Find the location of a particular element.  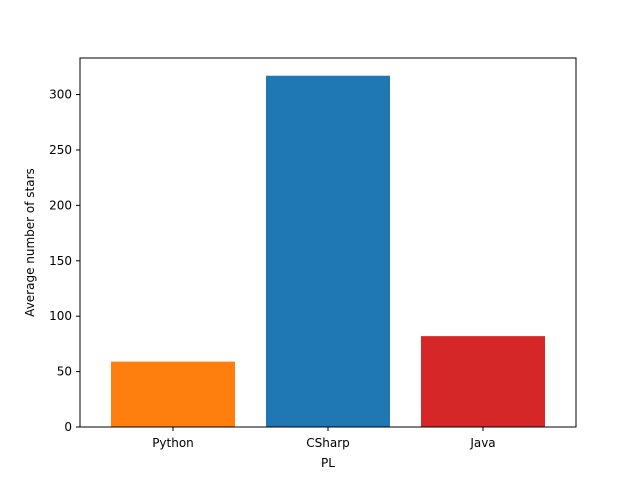

x-axis-label: PL is located at coordinates (328, 463).